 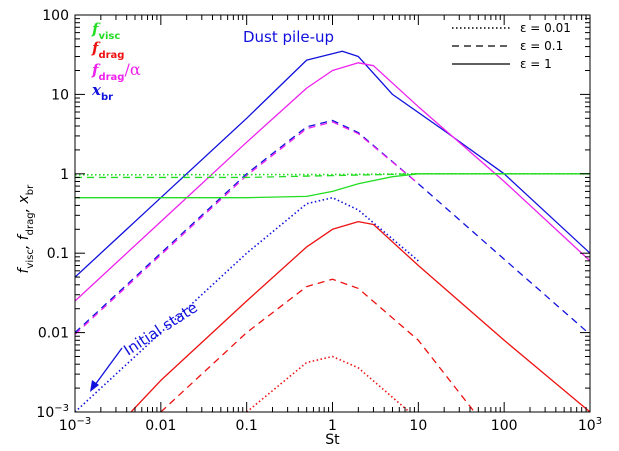 I want to click on y-axis-label-part: , f, so click(x=24, y=241).